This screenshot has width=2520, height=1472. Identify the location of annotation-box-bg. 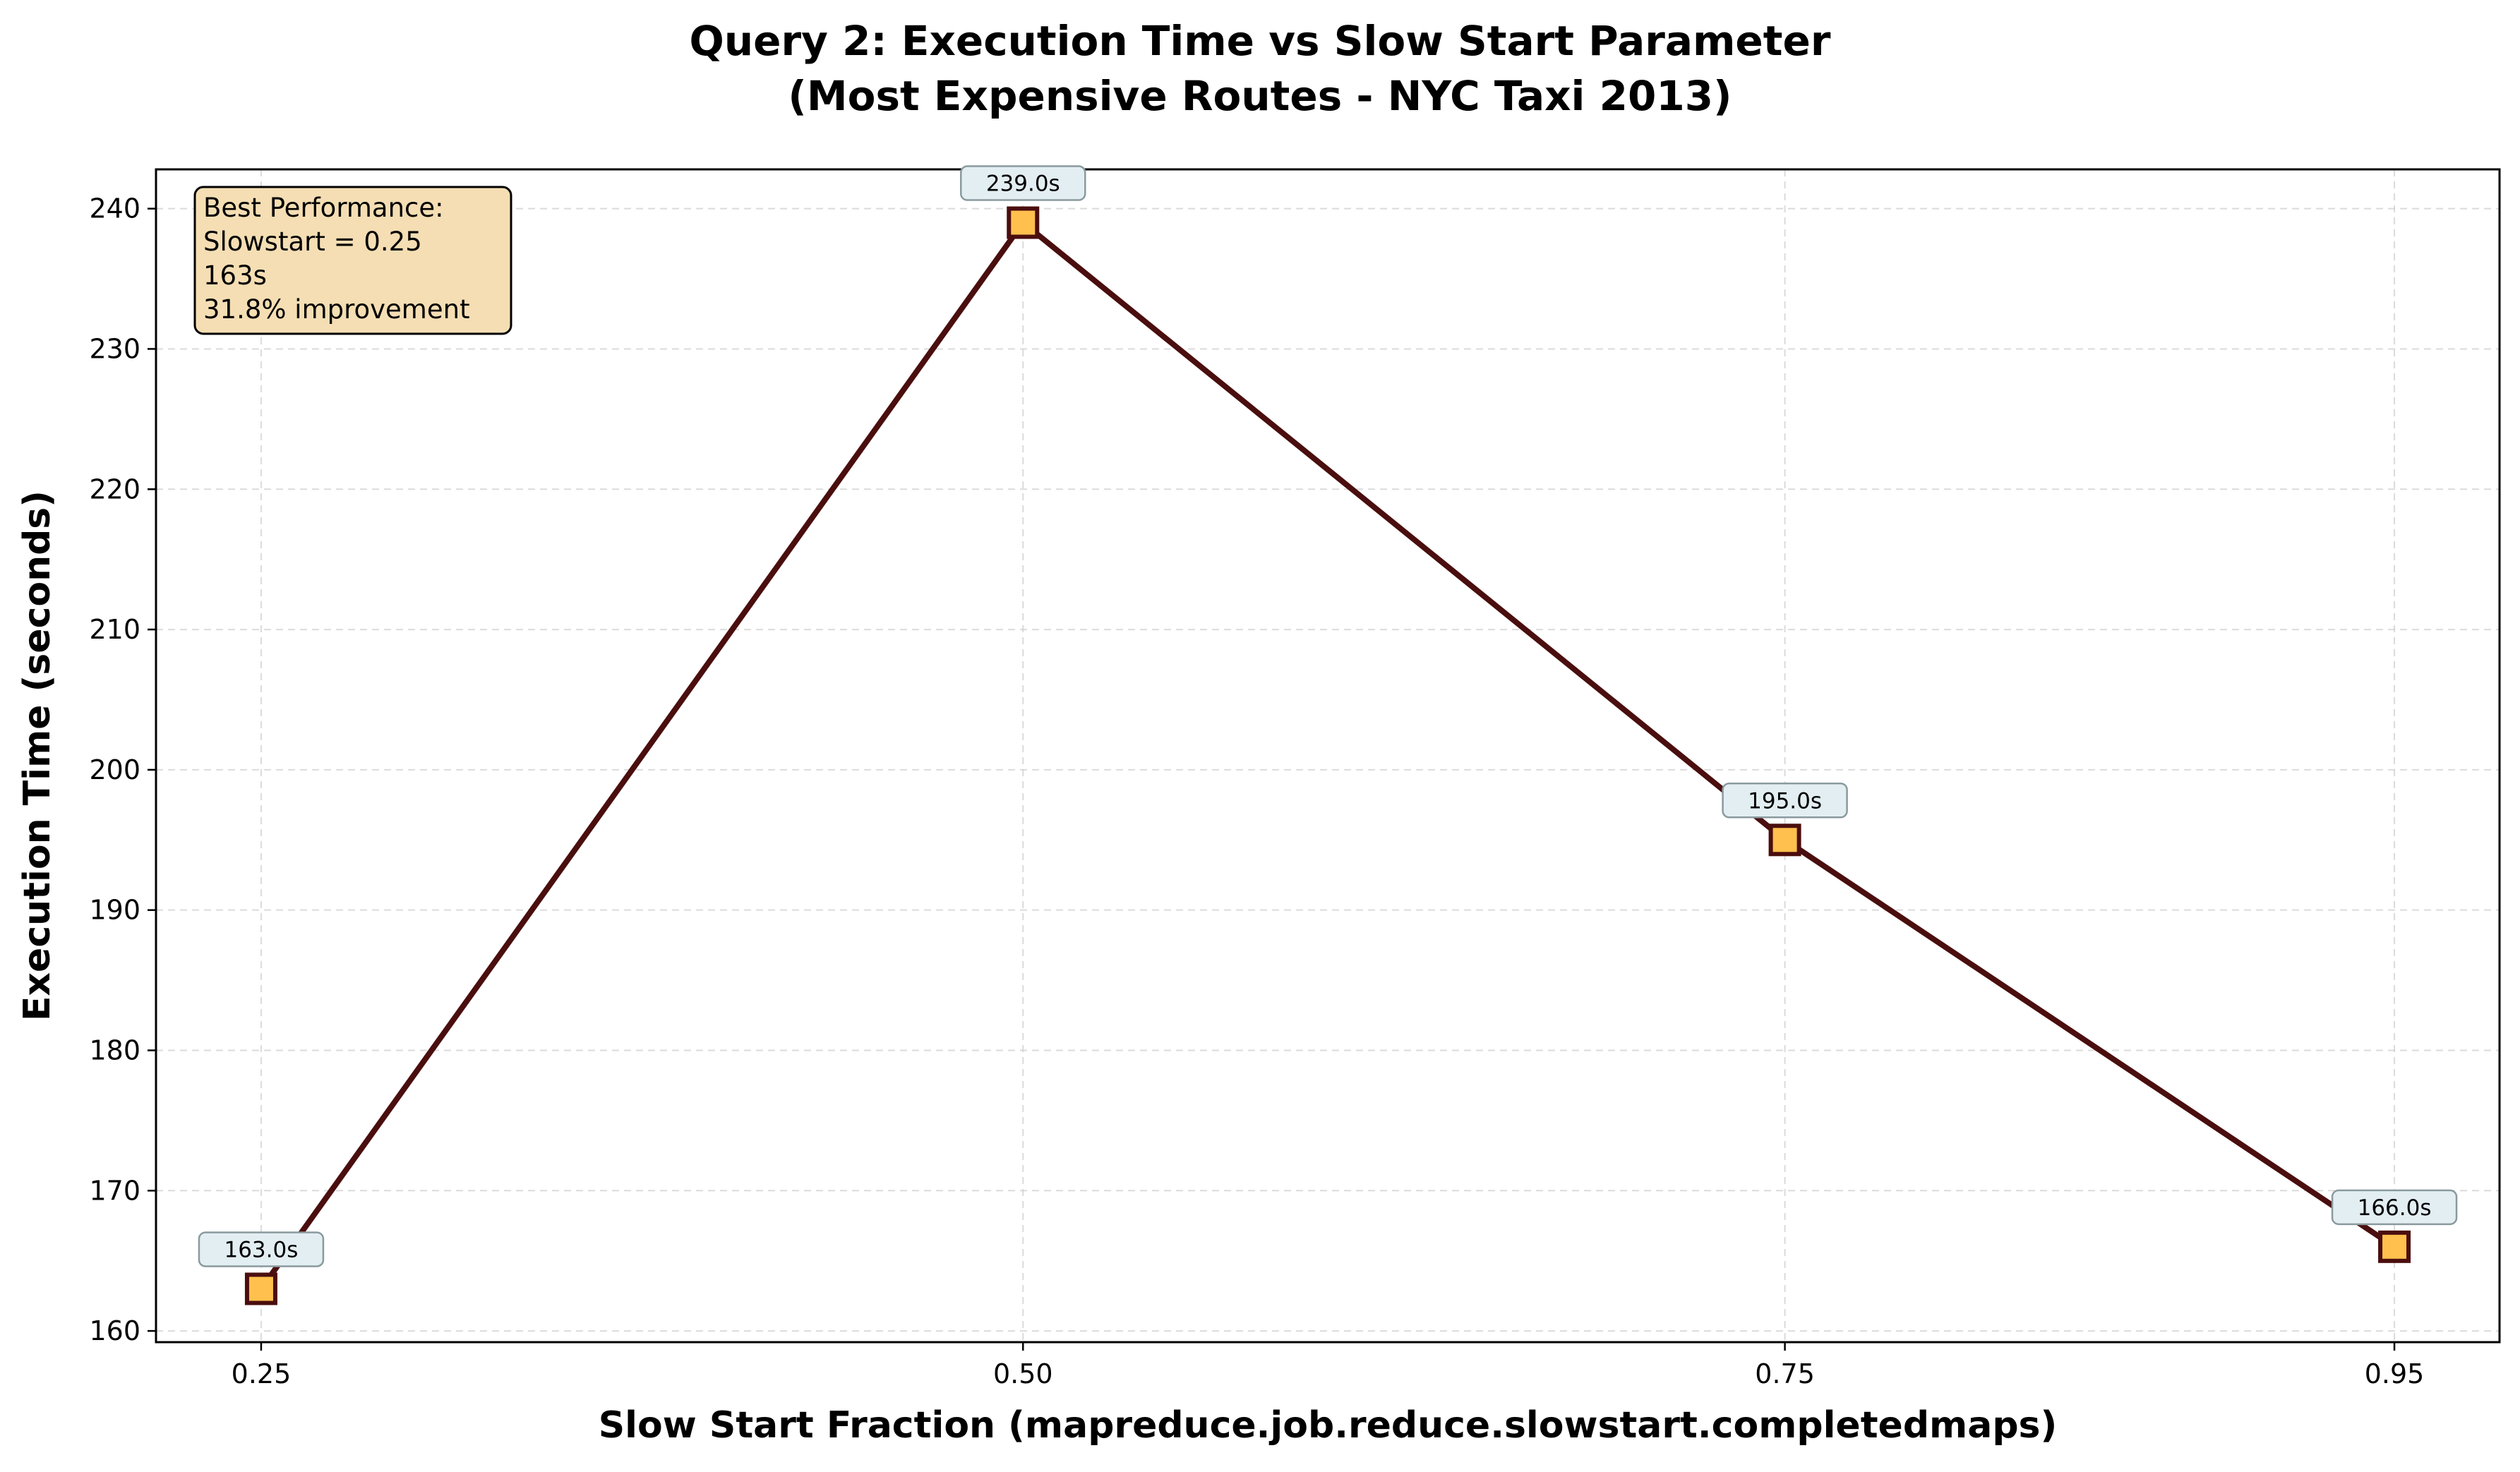
(352, 260).